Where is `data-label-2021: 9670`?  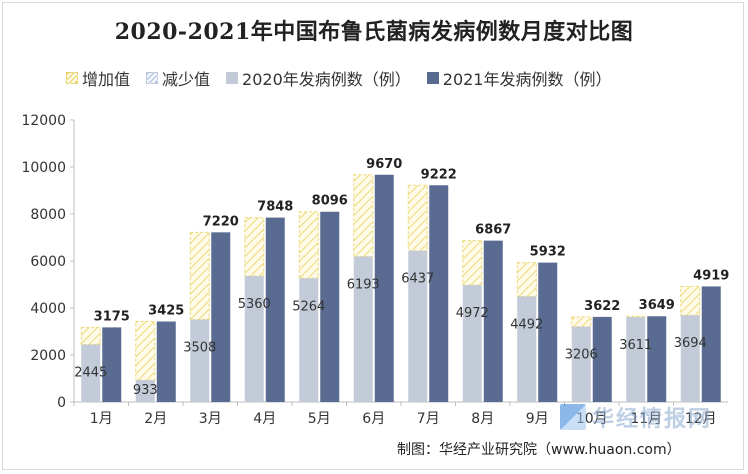 data-label-2021: 9670 is located at coordinates (384, 164).